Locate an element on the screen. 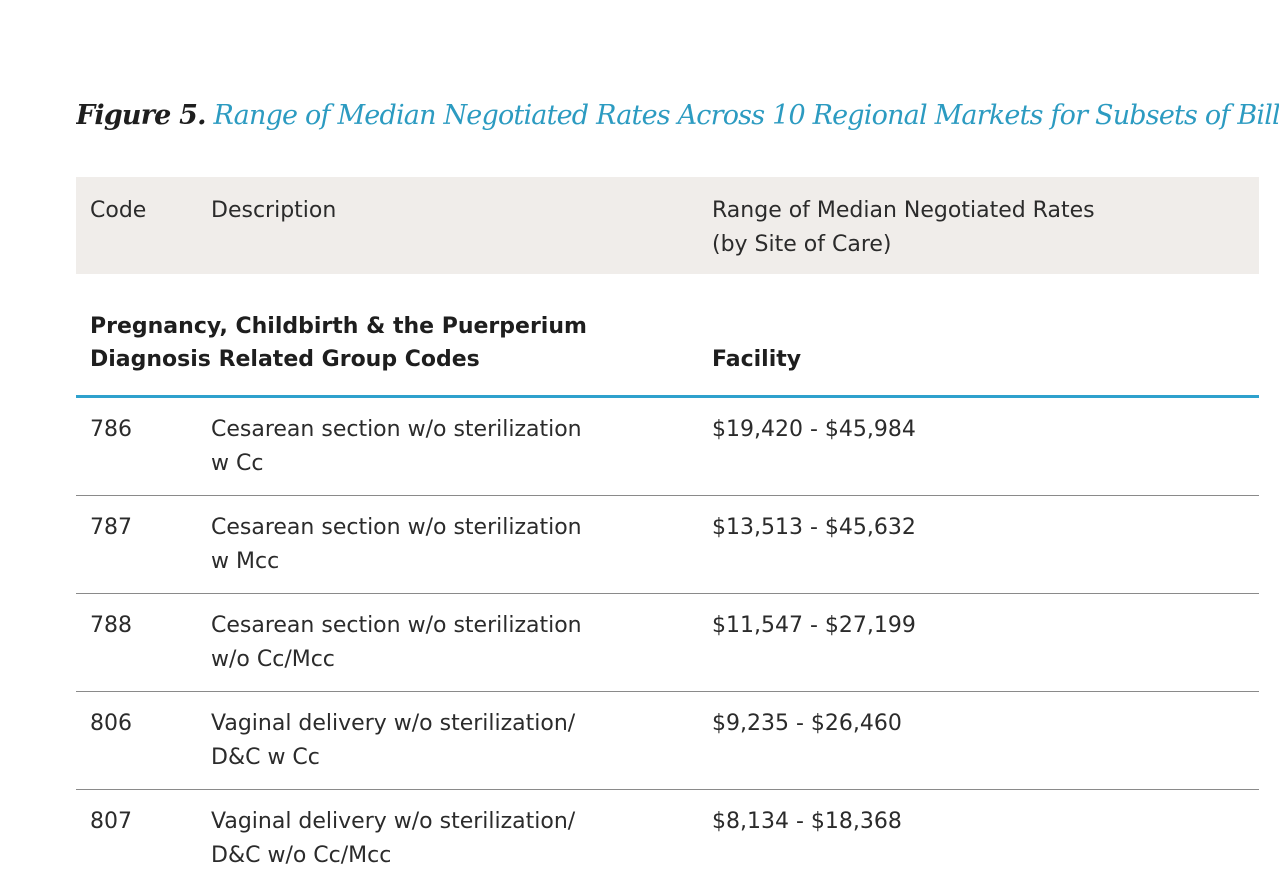  row-description: Cesarean section w/o sterilization w Cc is located at coordinates (446, 447).